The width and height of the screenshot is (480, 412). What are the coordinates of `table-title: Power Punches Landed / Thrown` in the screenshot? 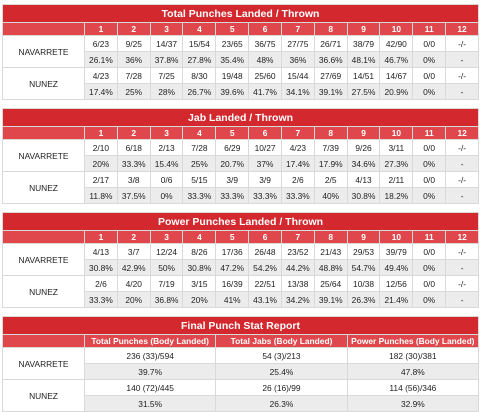 It's located at (240, 221).